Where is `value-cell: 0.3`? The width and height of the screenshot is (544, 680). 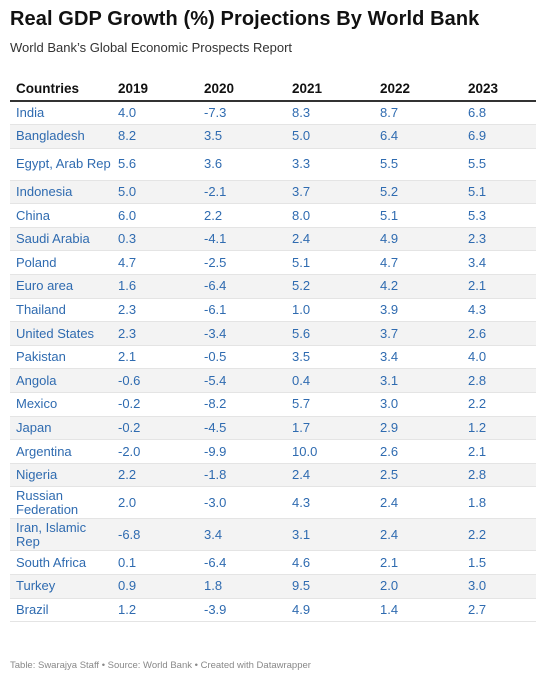 value-cell: 0.3 is located at coordinates (155, 239).